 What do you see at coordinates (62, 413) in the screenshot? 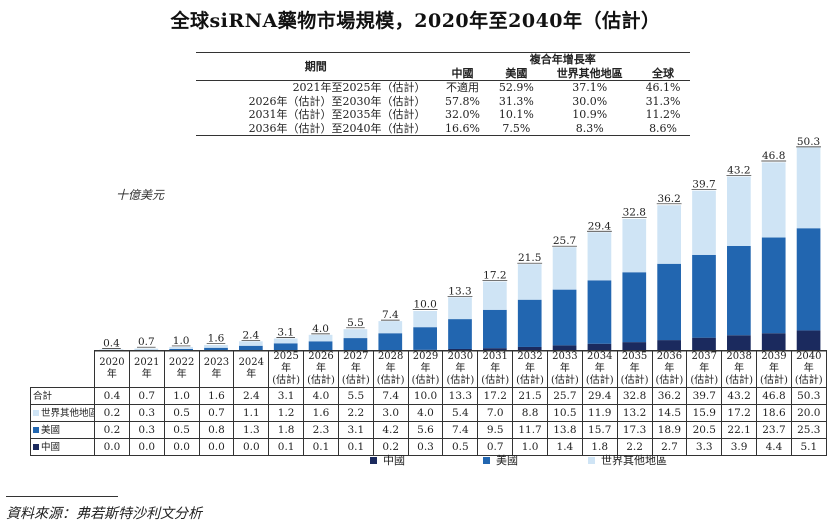
I see `table-row-label: 世界其他地區` at bounding box center [62, 413].